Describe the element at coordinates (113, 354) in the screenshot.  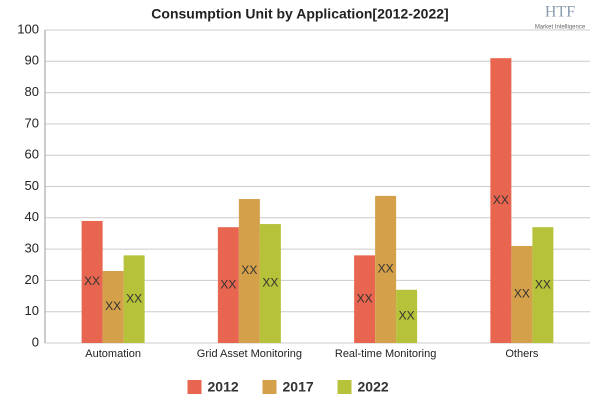
I see `x-tick-label: Automation` at that location.